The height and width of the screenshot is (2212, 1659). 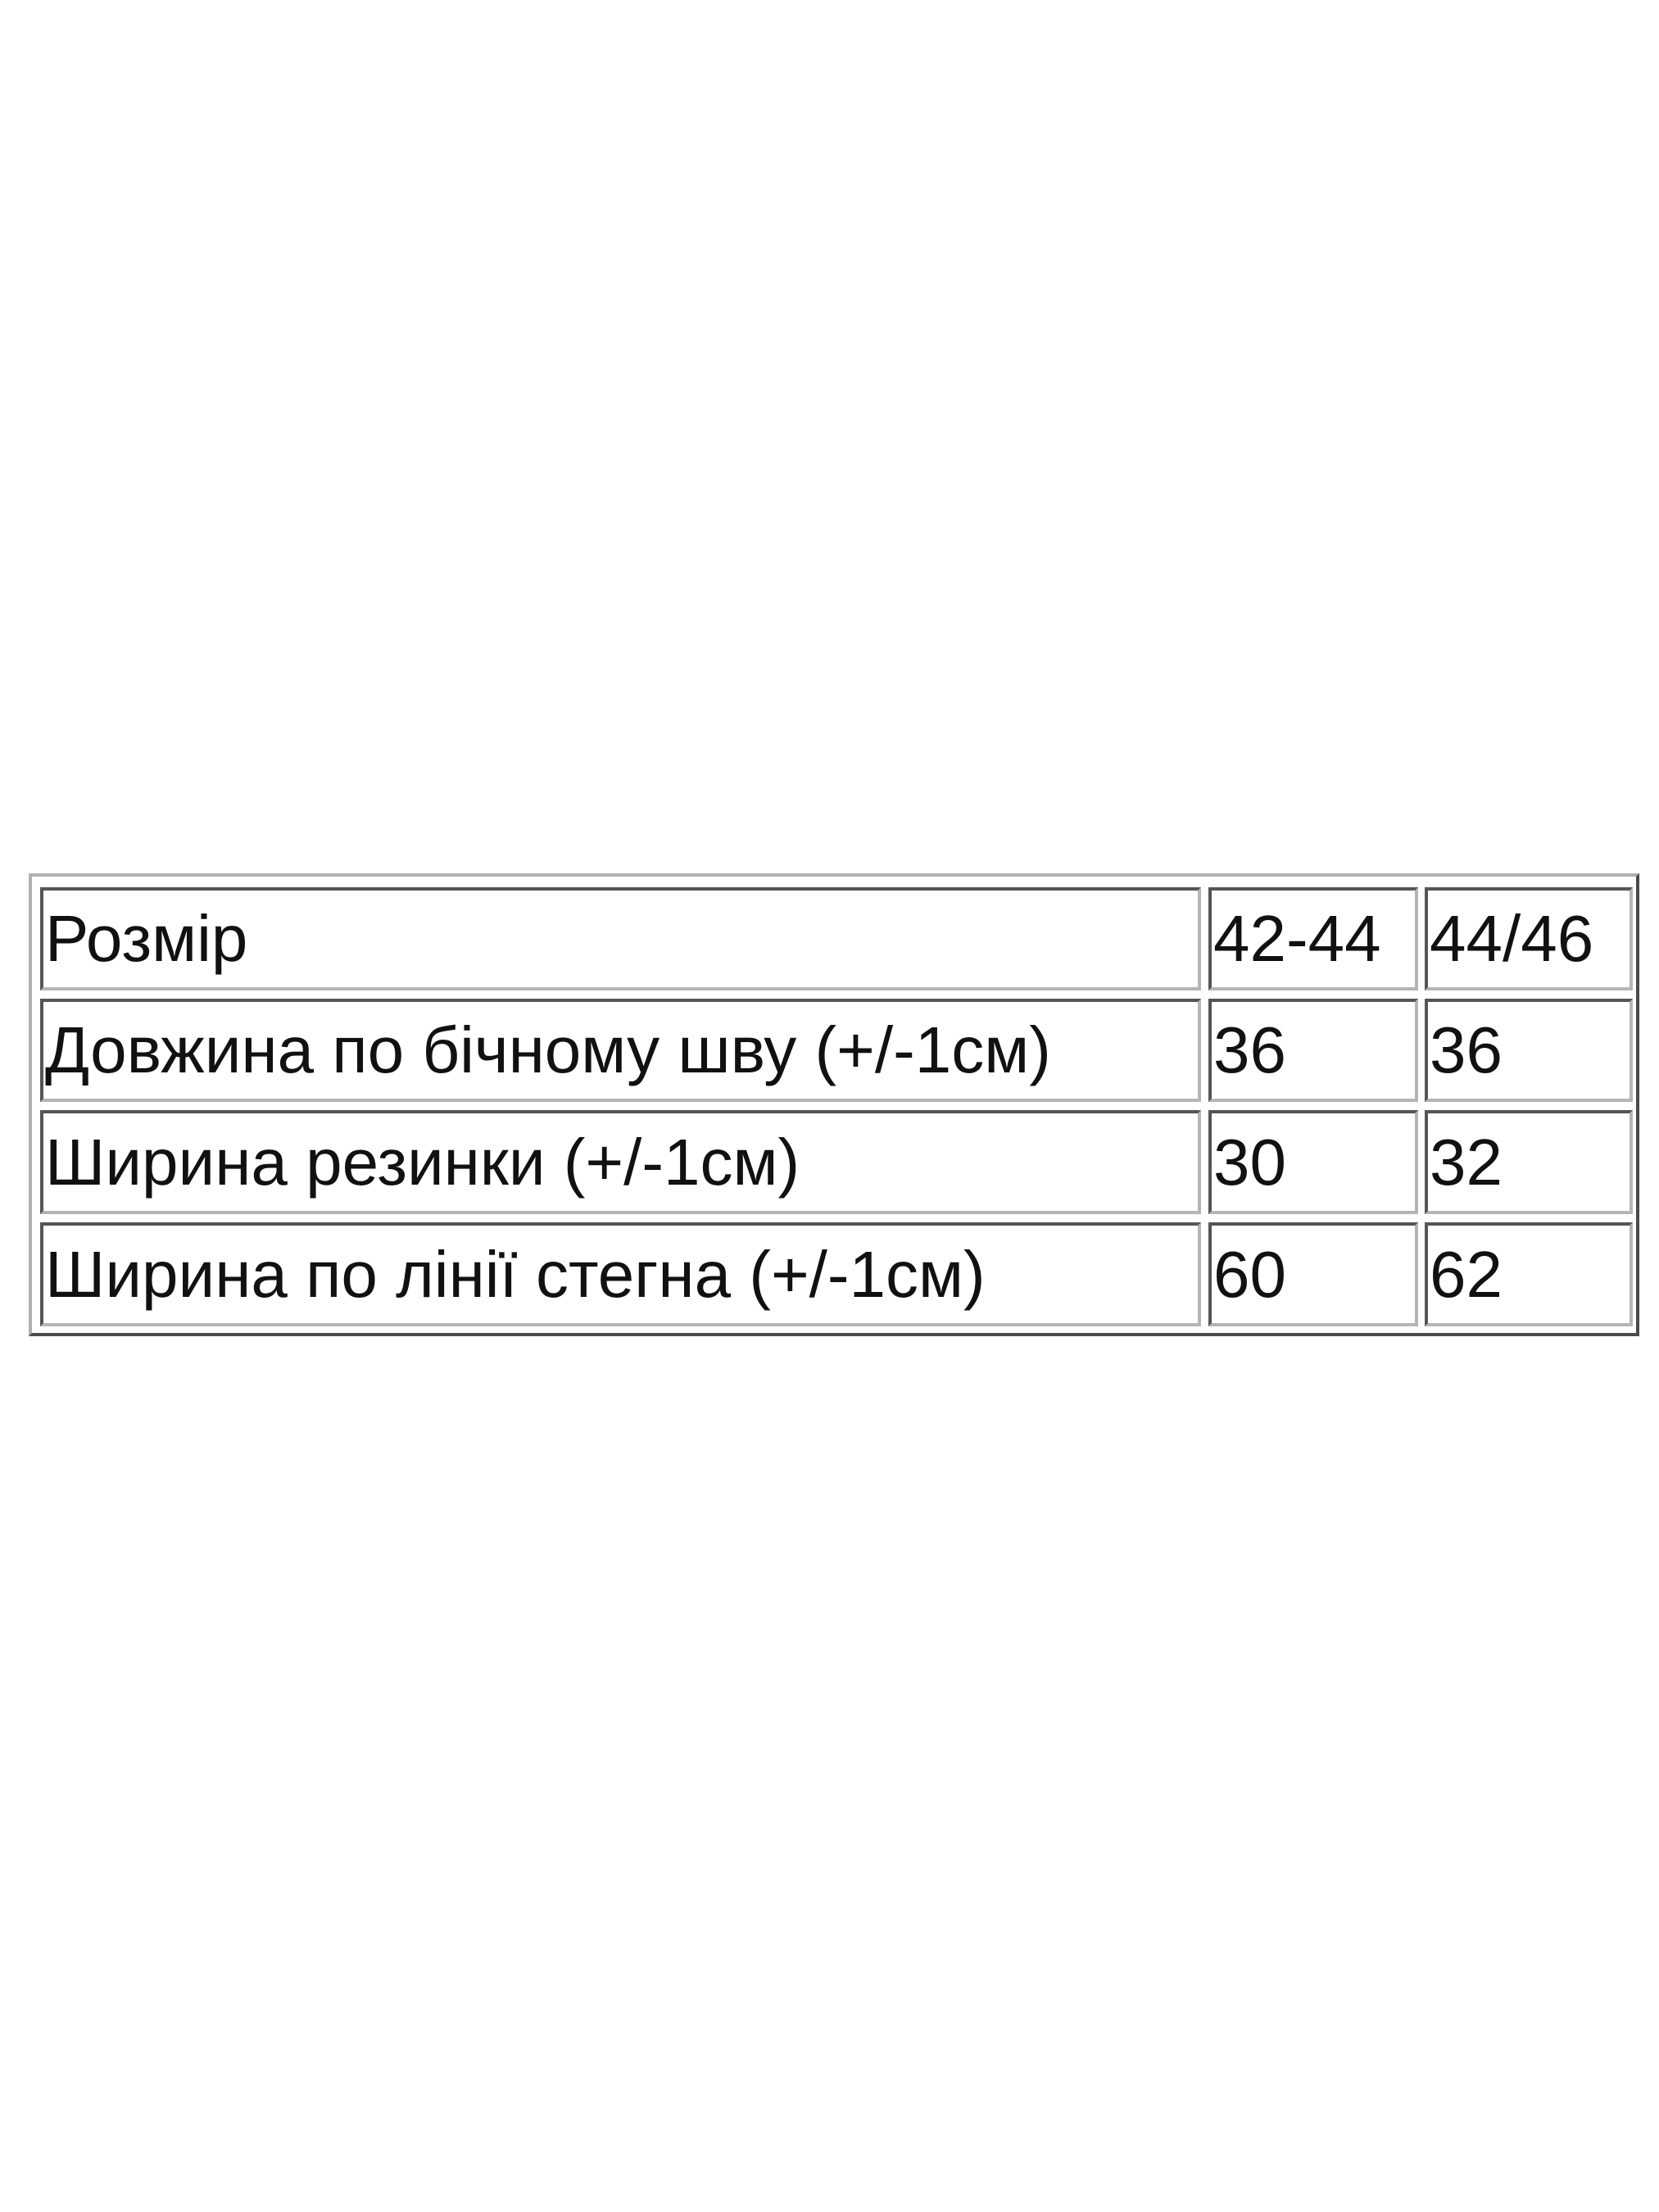 I want to click on header-cell-size-42-44: 42-44, so click(x=1313, y=938).